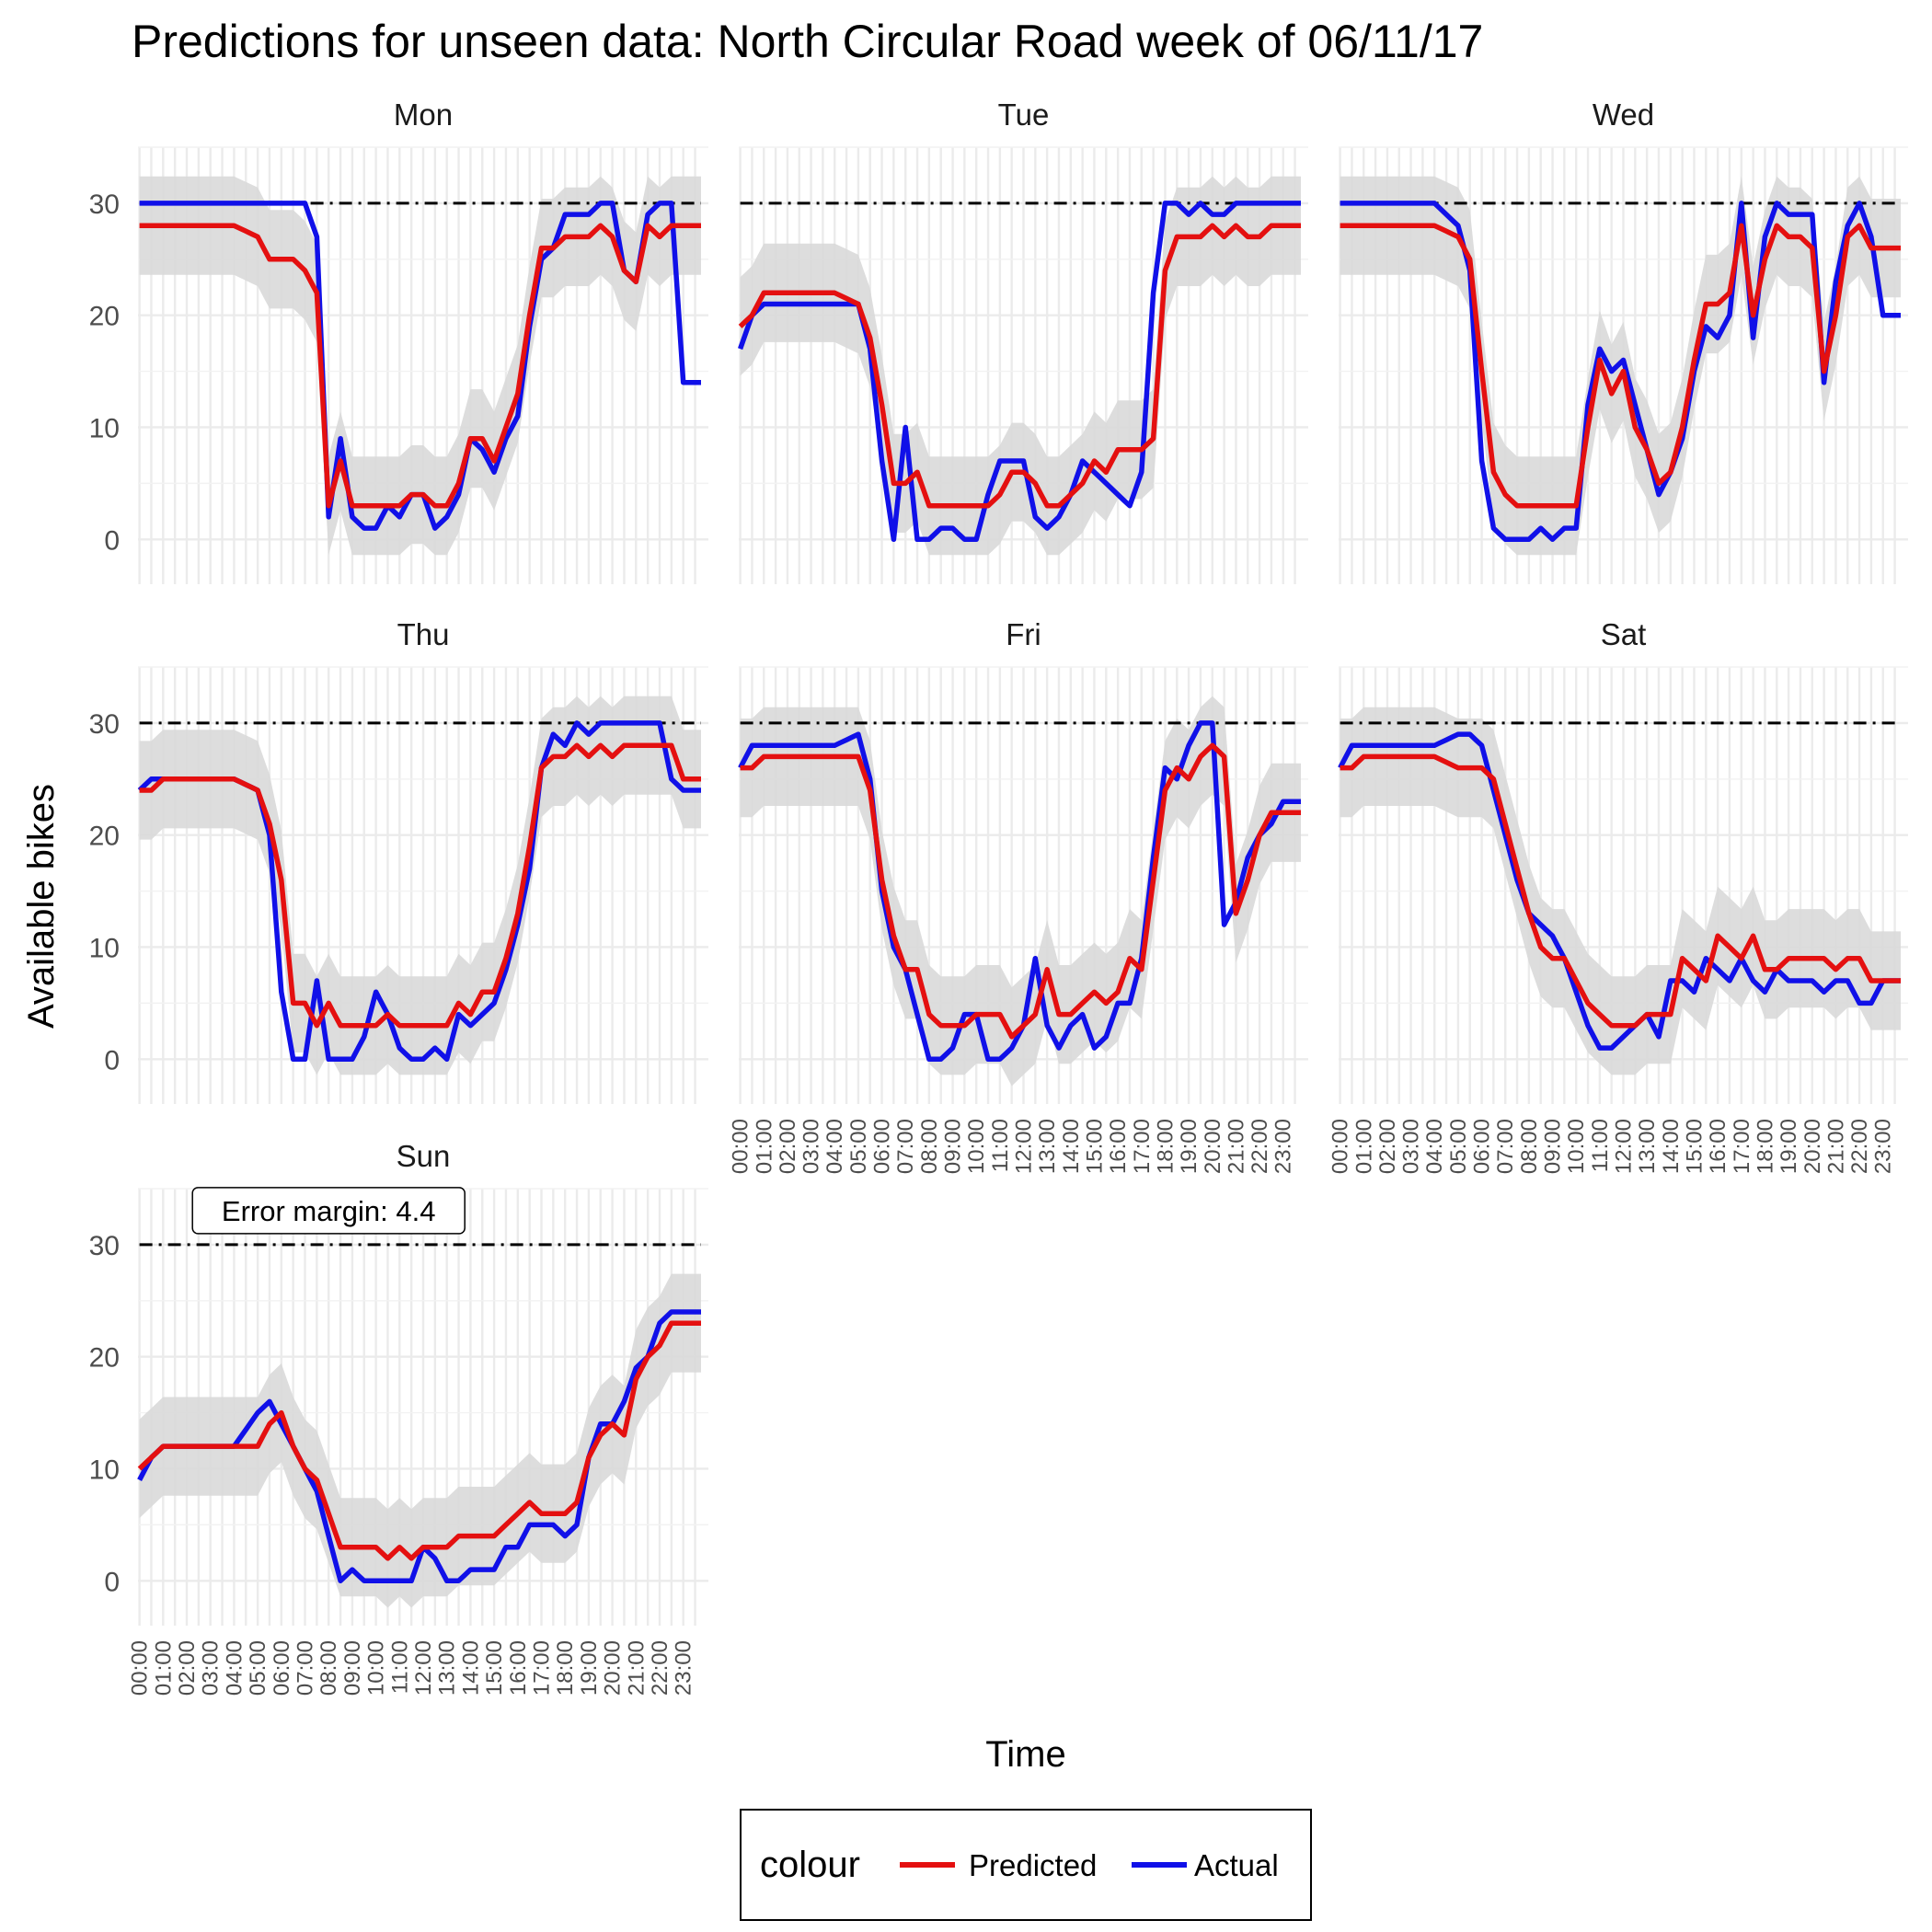 This screenshot has height=1932, width=1932. What do you see at coordinates (41, 906) in the screenshot?
I see `y-axis-title: Available bikes` at bounding box center [41, 906].